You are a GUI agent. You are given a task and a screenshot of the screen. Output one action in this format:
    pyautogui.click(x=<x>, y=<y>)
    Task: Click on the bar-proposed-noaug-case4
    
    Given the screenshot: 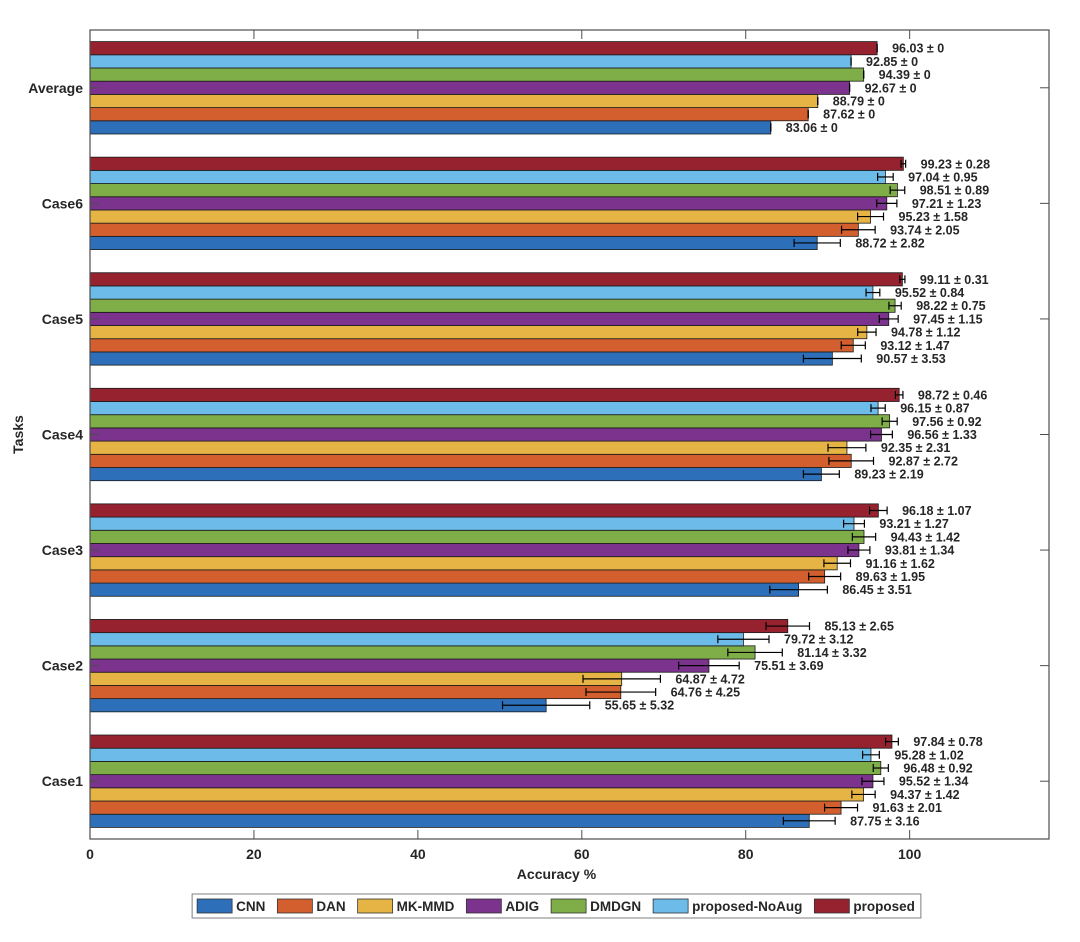 What is the action you would take?
    pyautogui.click(x=484, y=408)
    